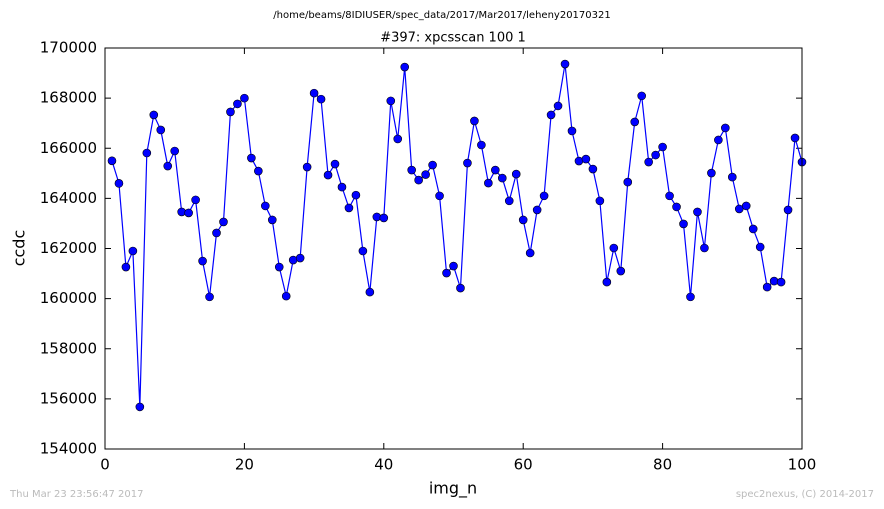  I want to click on y-tick-label: 160000, so click(68, 298).